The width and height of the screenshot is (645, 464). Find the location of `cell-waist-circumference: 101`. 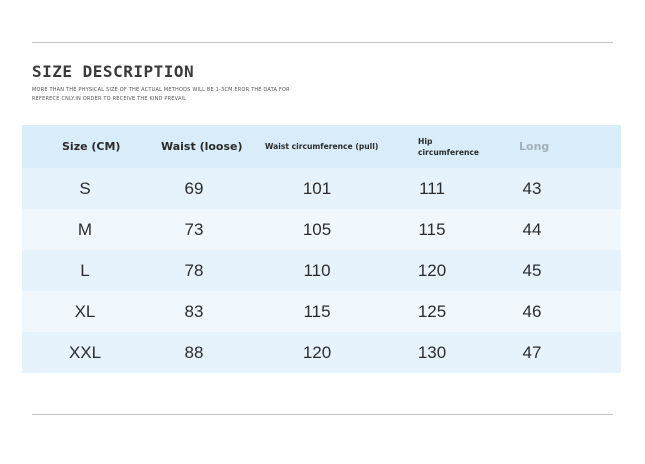

cell-waist-circumference: 101 is located at coordinates (317, 188).